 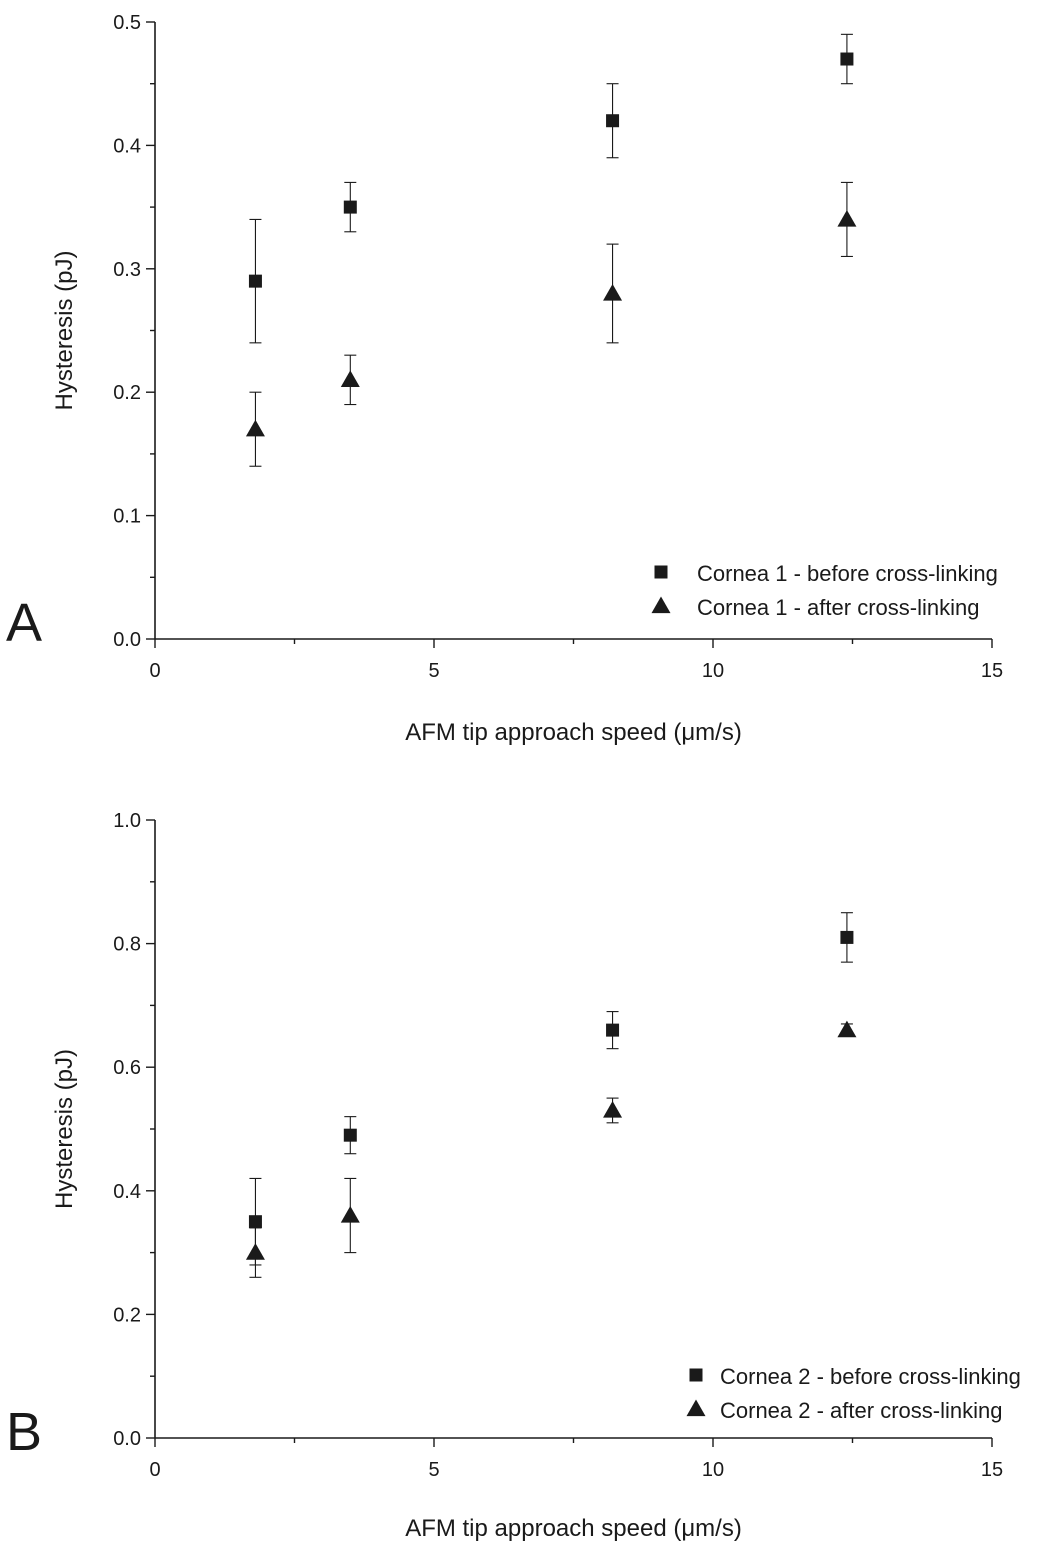 What do you see at coordinates (24, 1432) in the screenshot?
I see `panel-label: B` at bounding box center [24, 1432].